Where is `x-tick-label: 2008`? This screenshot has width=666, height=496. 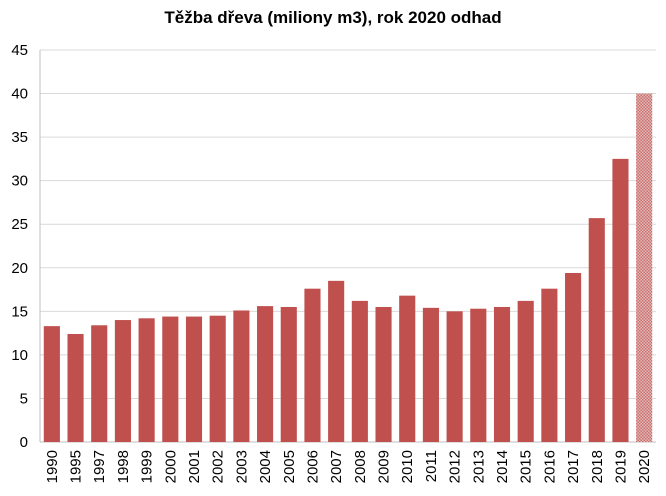
x-tick-label: 2008 is located at coordinates (360, 466).